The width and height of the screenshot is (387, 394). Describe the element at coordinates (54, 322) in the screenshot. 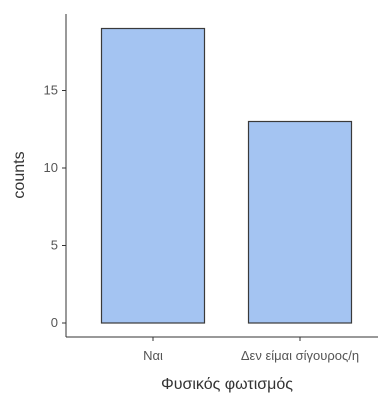

I see `y-tick-label: 0` at that location.